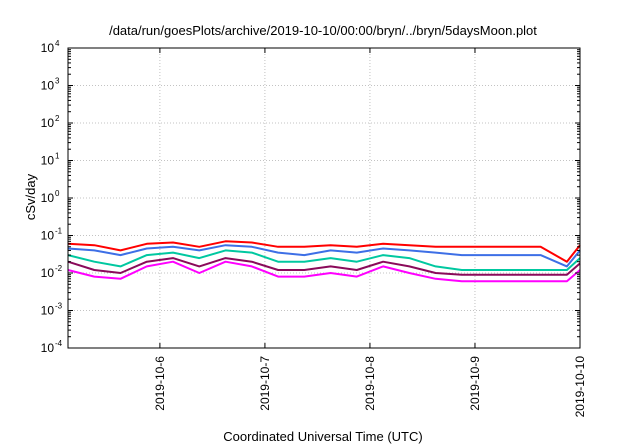 The height and width of the screenshot is (448, 640). Describe the element at coordinates (370, 383) in the screenshot. I see `x-tick-label: 2019-10-8` at that location.